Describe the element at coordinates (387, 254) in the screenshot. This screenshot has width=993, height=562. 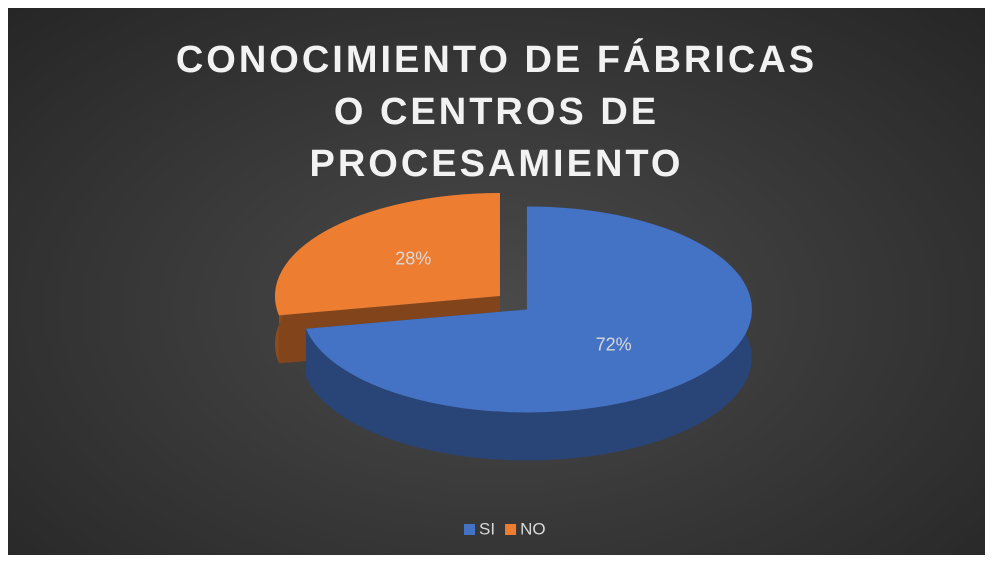
I see `pie-slice` at that location.